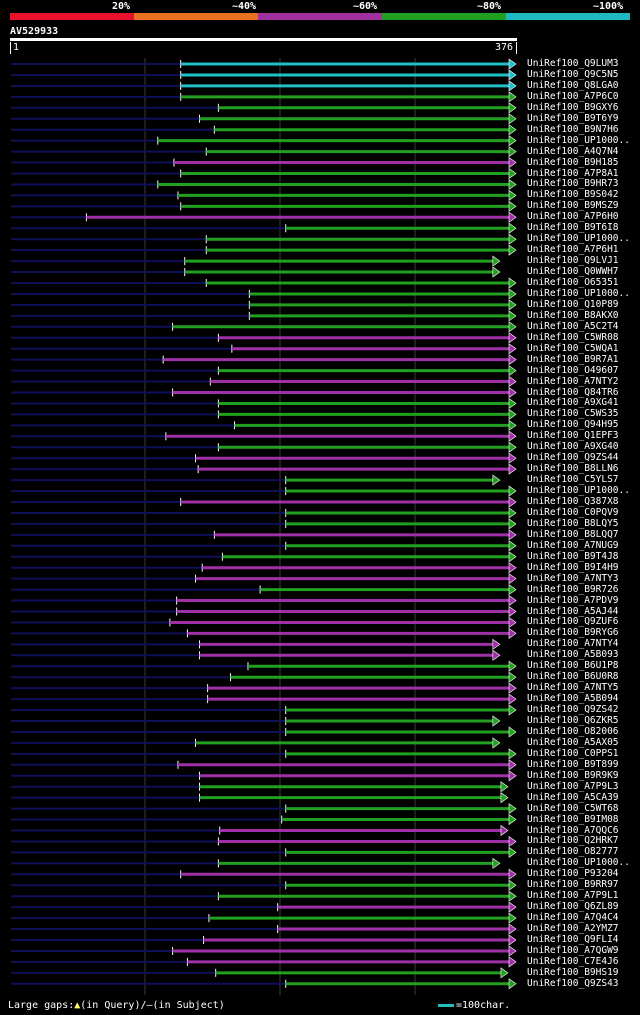  I want to click on hit-label: UniRef100_C5WT68, so click(573, 808).